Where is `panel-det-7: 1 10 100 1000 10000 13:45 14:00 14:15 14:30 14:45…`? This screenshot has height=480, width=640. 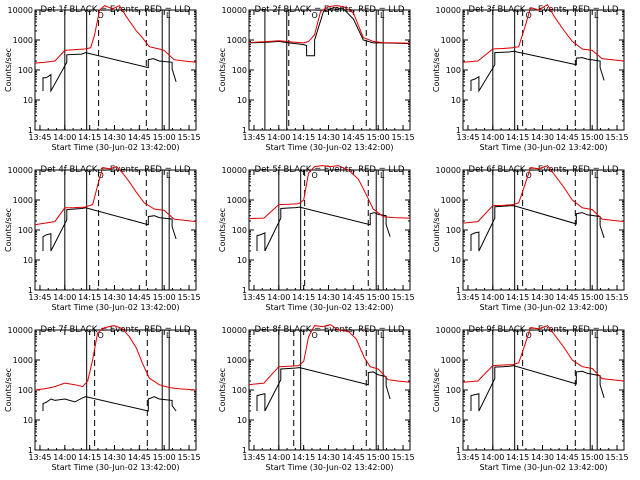 panel-det-7: 1 10 100 1000 10000 13:45 14:00 14:15 14:30 14:45… is located at coordinates (102, 398).